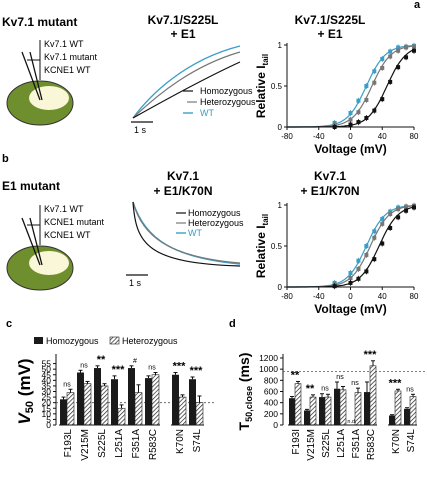  I want to click on legend-swatch-homozygous, so click(38, 340).